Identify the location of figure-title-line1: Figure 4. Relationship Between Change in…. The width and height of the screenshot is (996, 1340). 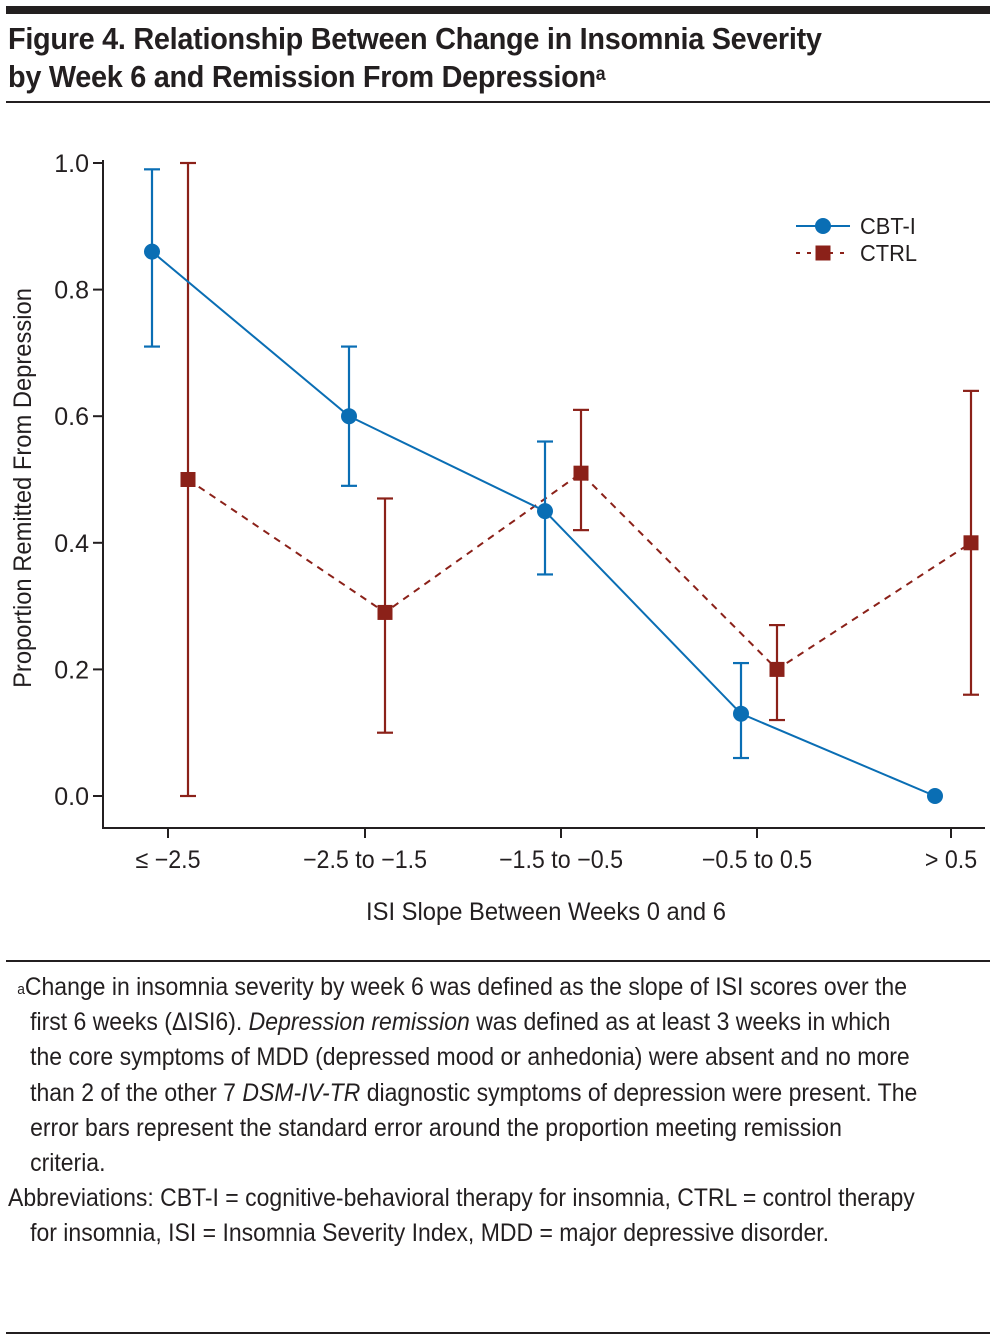
(415, 38).